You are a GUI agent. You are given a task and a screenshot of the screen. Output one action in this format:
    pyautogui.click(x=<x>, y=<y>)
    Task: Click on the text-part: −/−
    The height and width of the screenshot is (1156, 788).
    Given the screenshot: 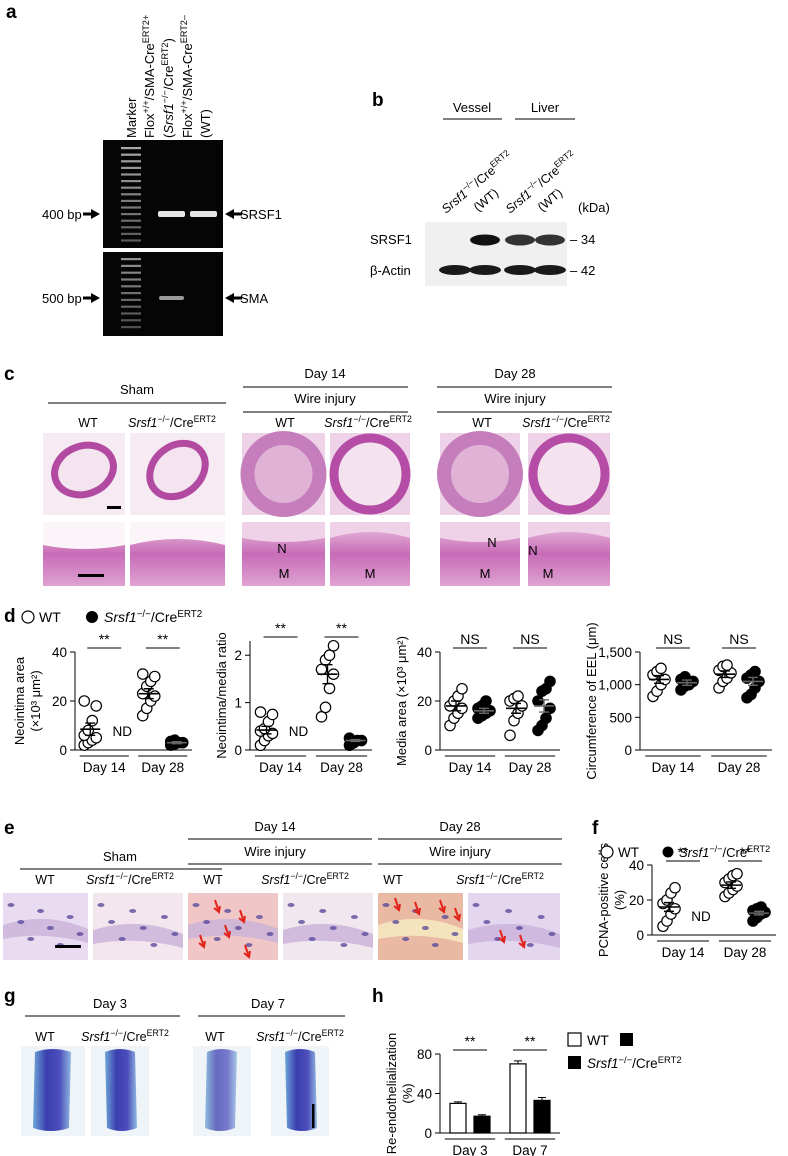 What is the action you would take?
    pyautogui.click(x=296, y=876)
    